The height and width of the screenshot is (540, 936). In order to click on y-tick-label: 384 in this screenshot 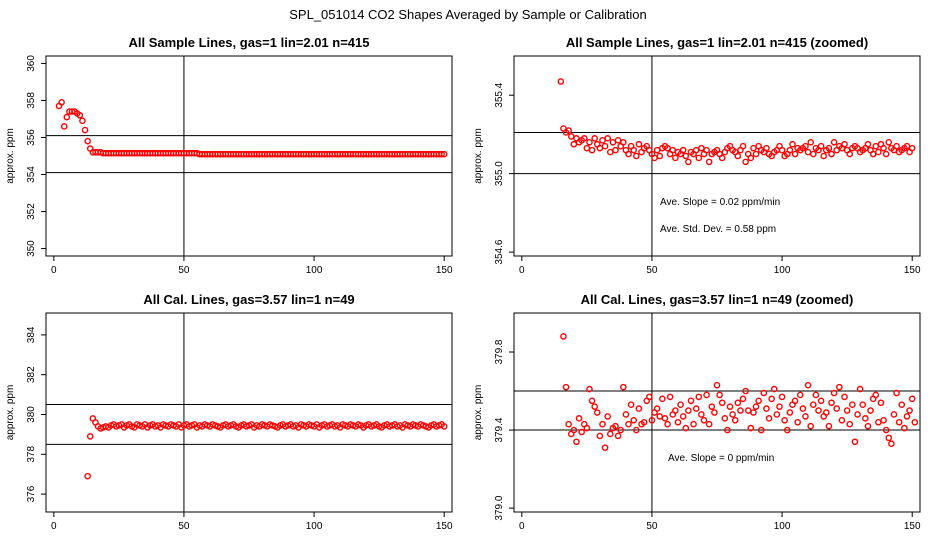, I will do `click(31, 334)`.